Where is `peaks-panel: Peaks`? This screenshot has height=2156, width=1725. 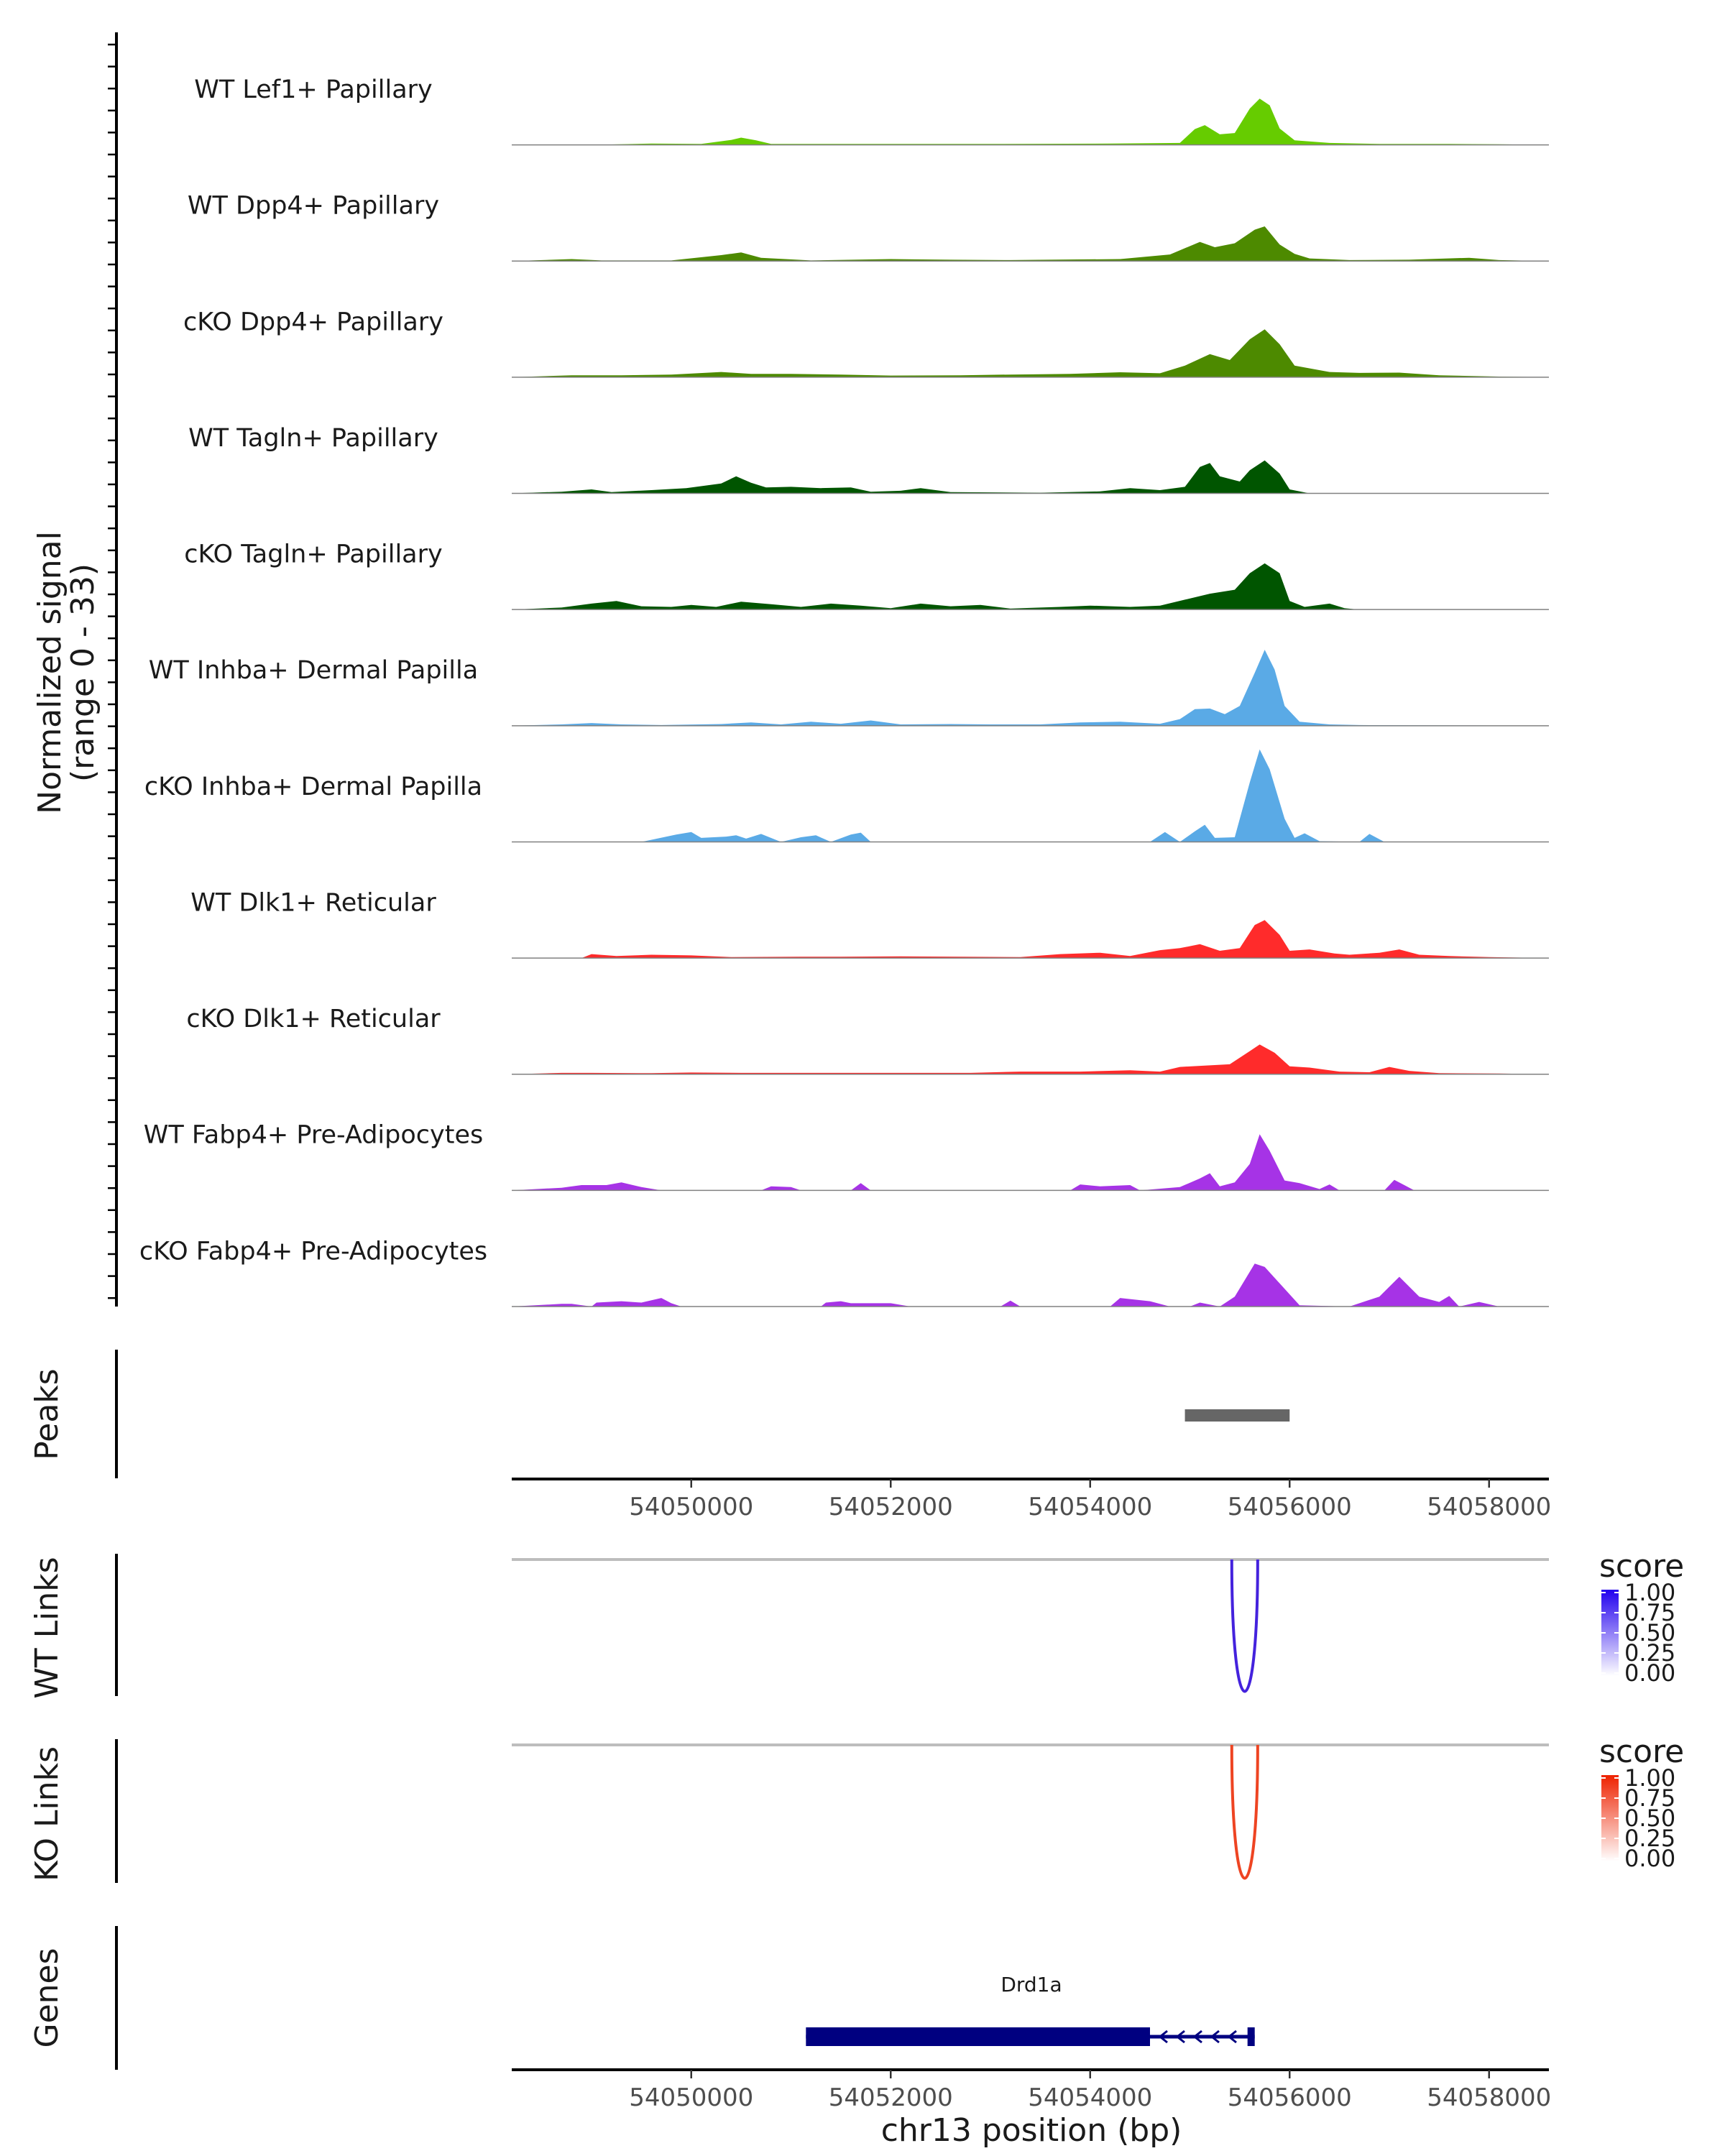
peaks-panel: Peaks is located at coordinates (659, 1414).